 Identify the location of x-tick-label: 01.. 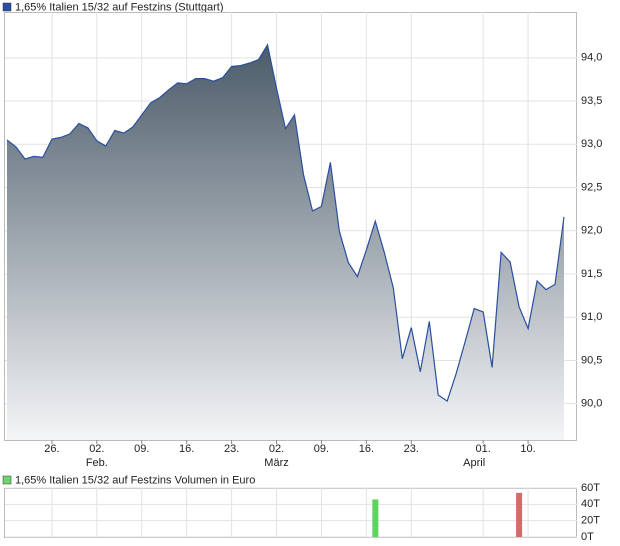
(483, 449).